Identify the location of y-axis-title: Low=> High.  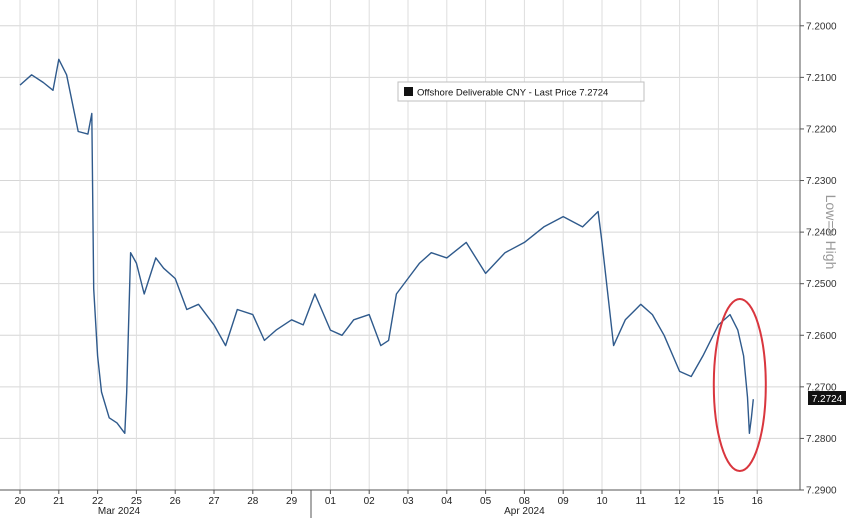
(831, 232).